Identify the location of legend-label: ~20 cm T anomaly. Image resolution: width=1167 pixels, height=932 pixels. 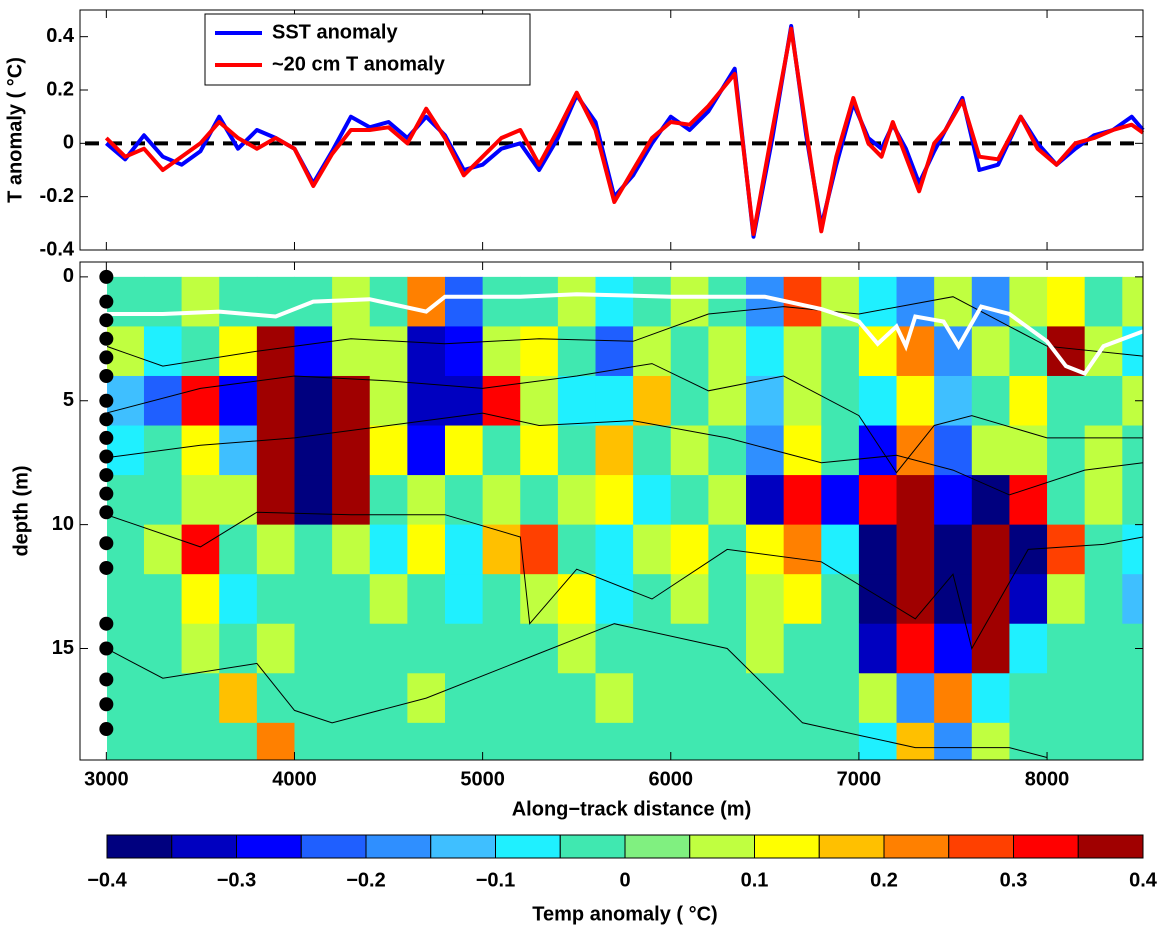
(359, 64).